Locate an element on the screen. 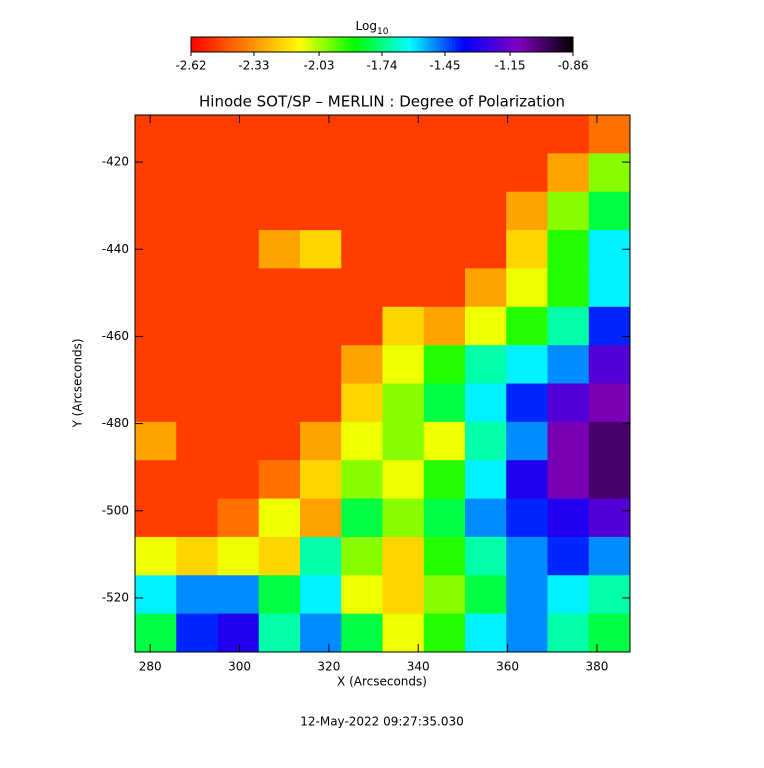 Image resolution: width=764 pixels, height=768 pixels. y-tick-label: -480 is located at coordinates (115, 423).